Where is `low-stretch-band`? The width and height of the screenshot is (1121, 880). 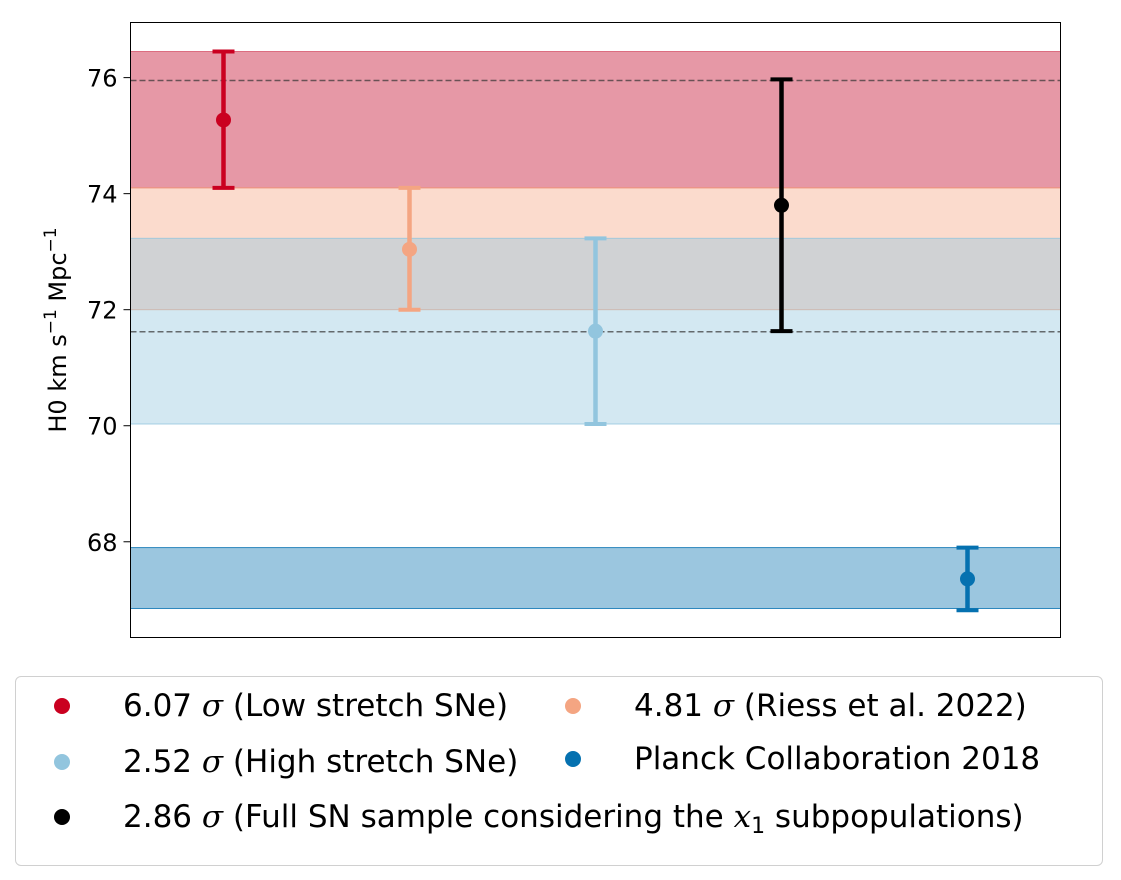 low-stretch-band is located at coordinates (595, 120).